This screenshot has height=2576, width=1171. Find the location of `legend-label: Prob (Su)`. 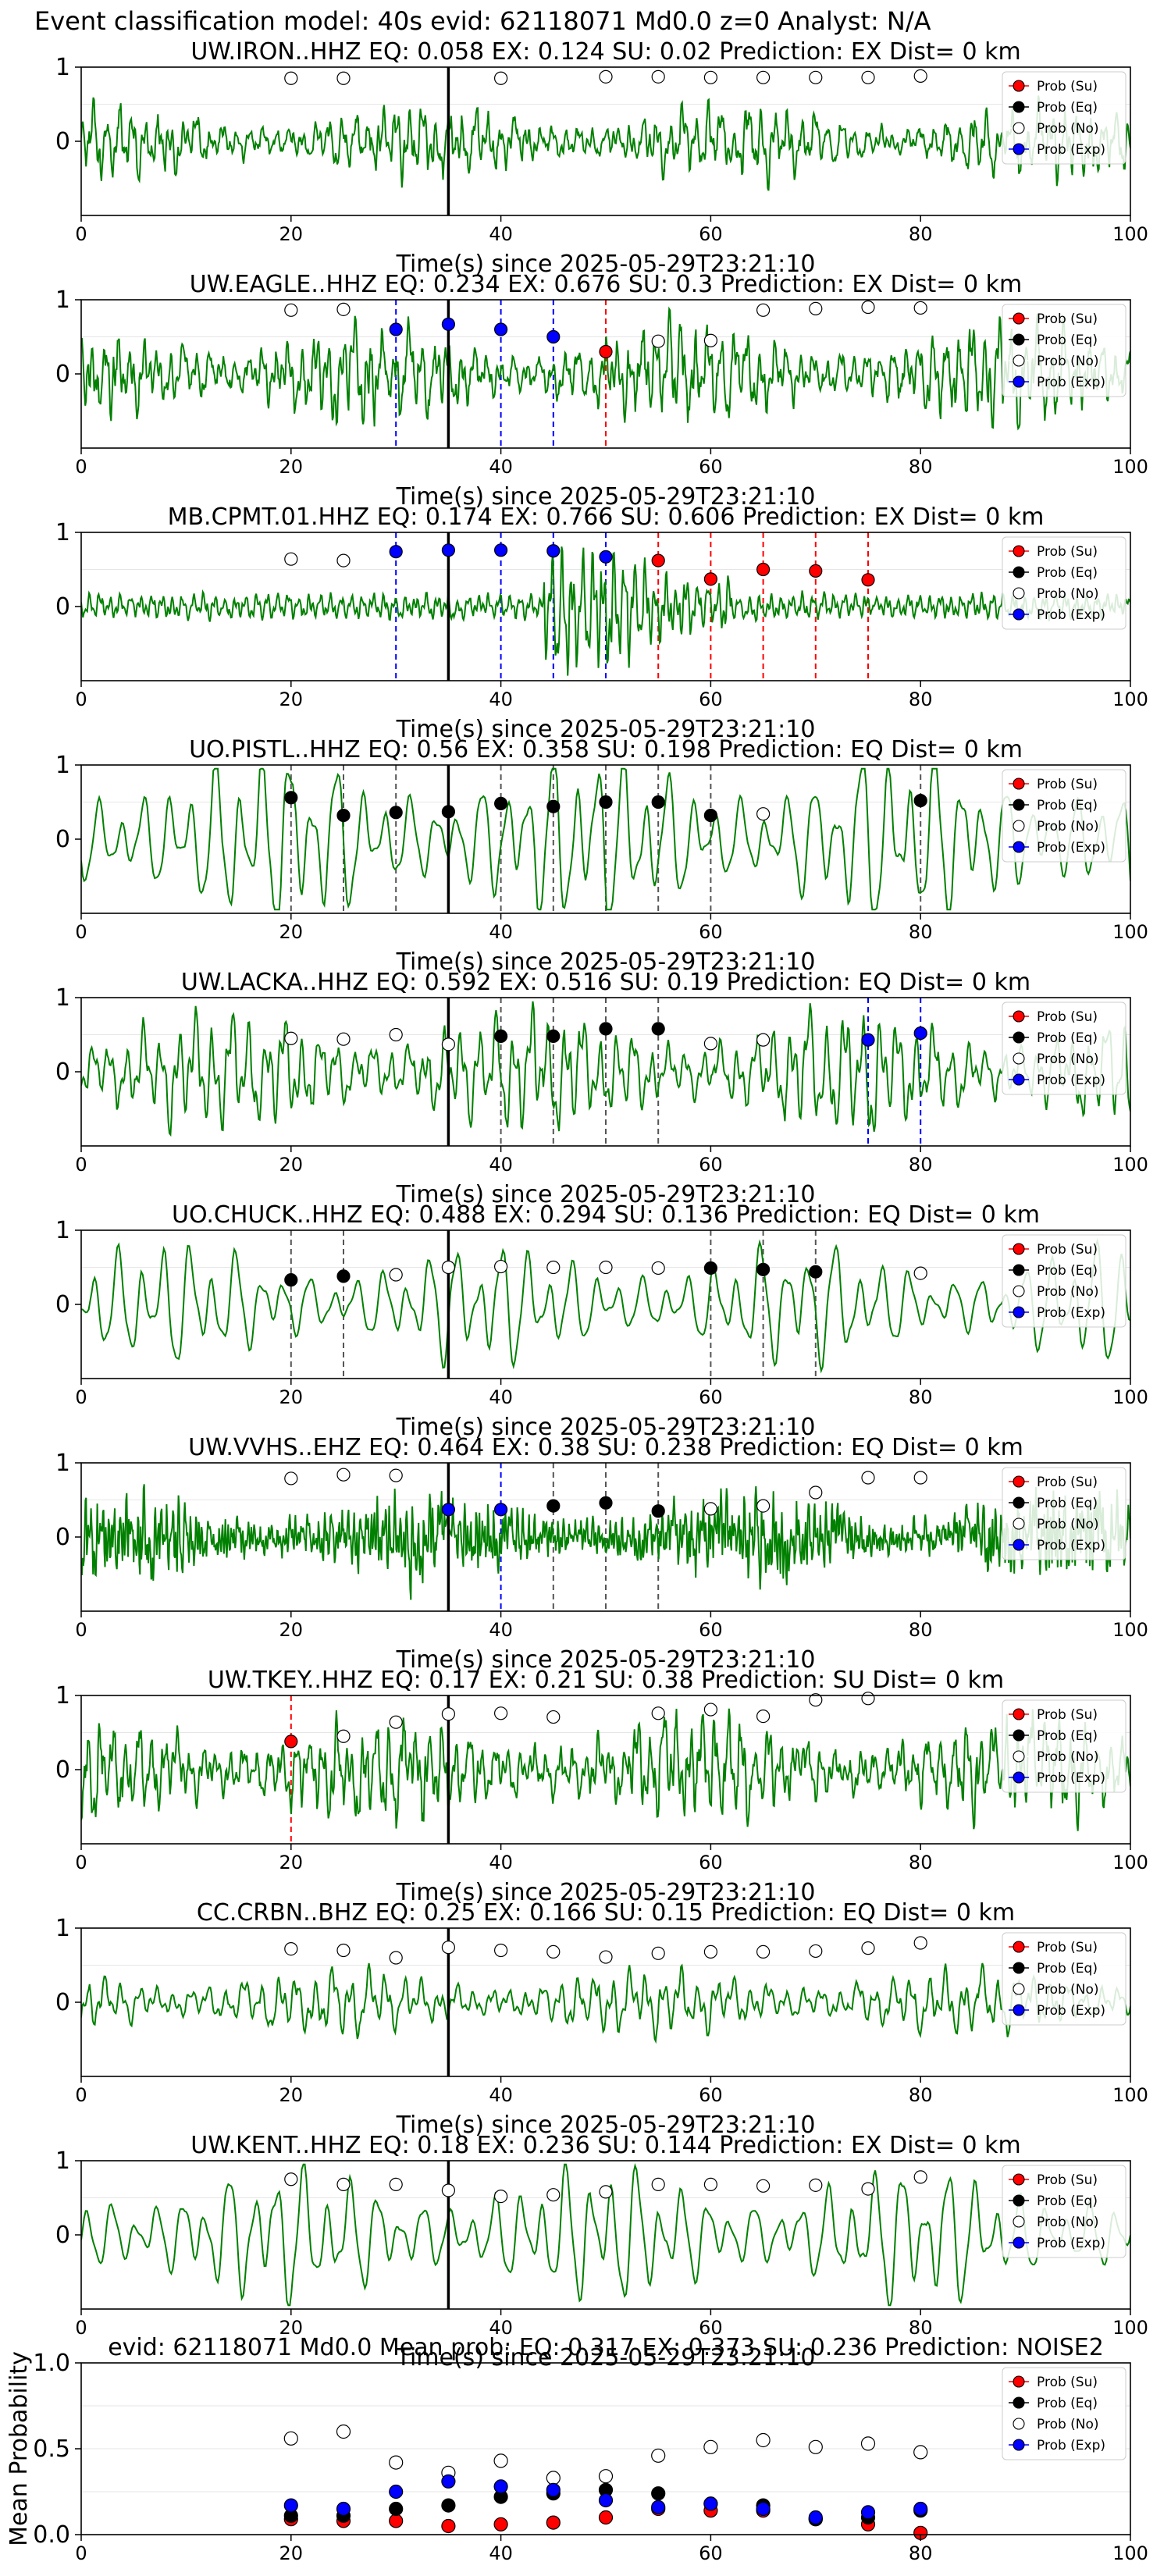

legend-label: Prob (Su) is located at coordinates (1067, 319).